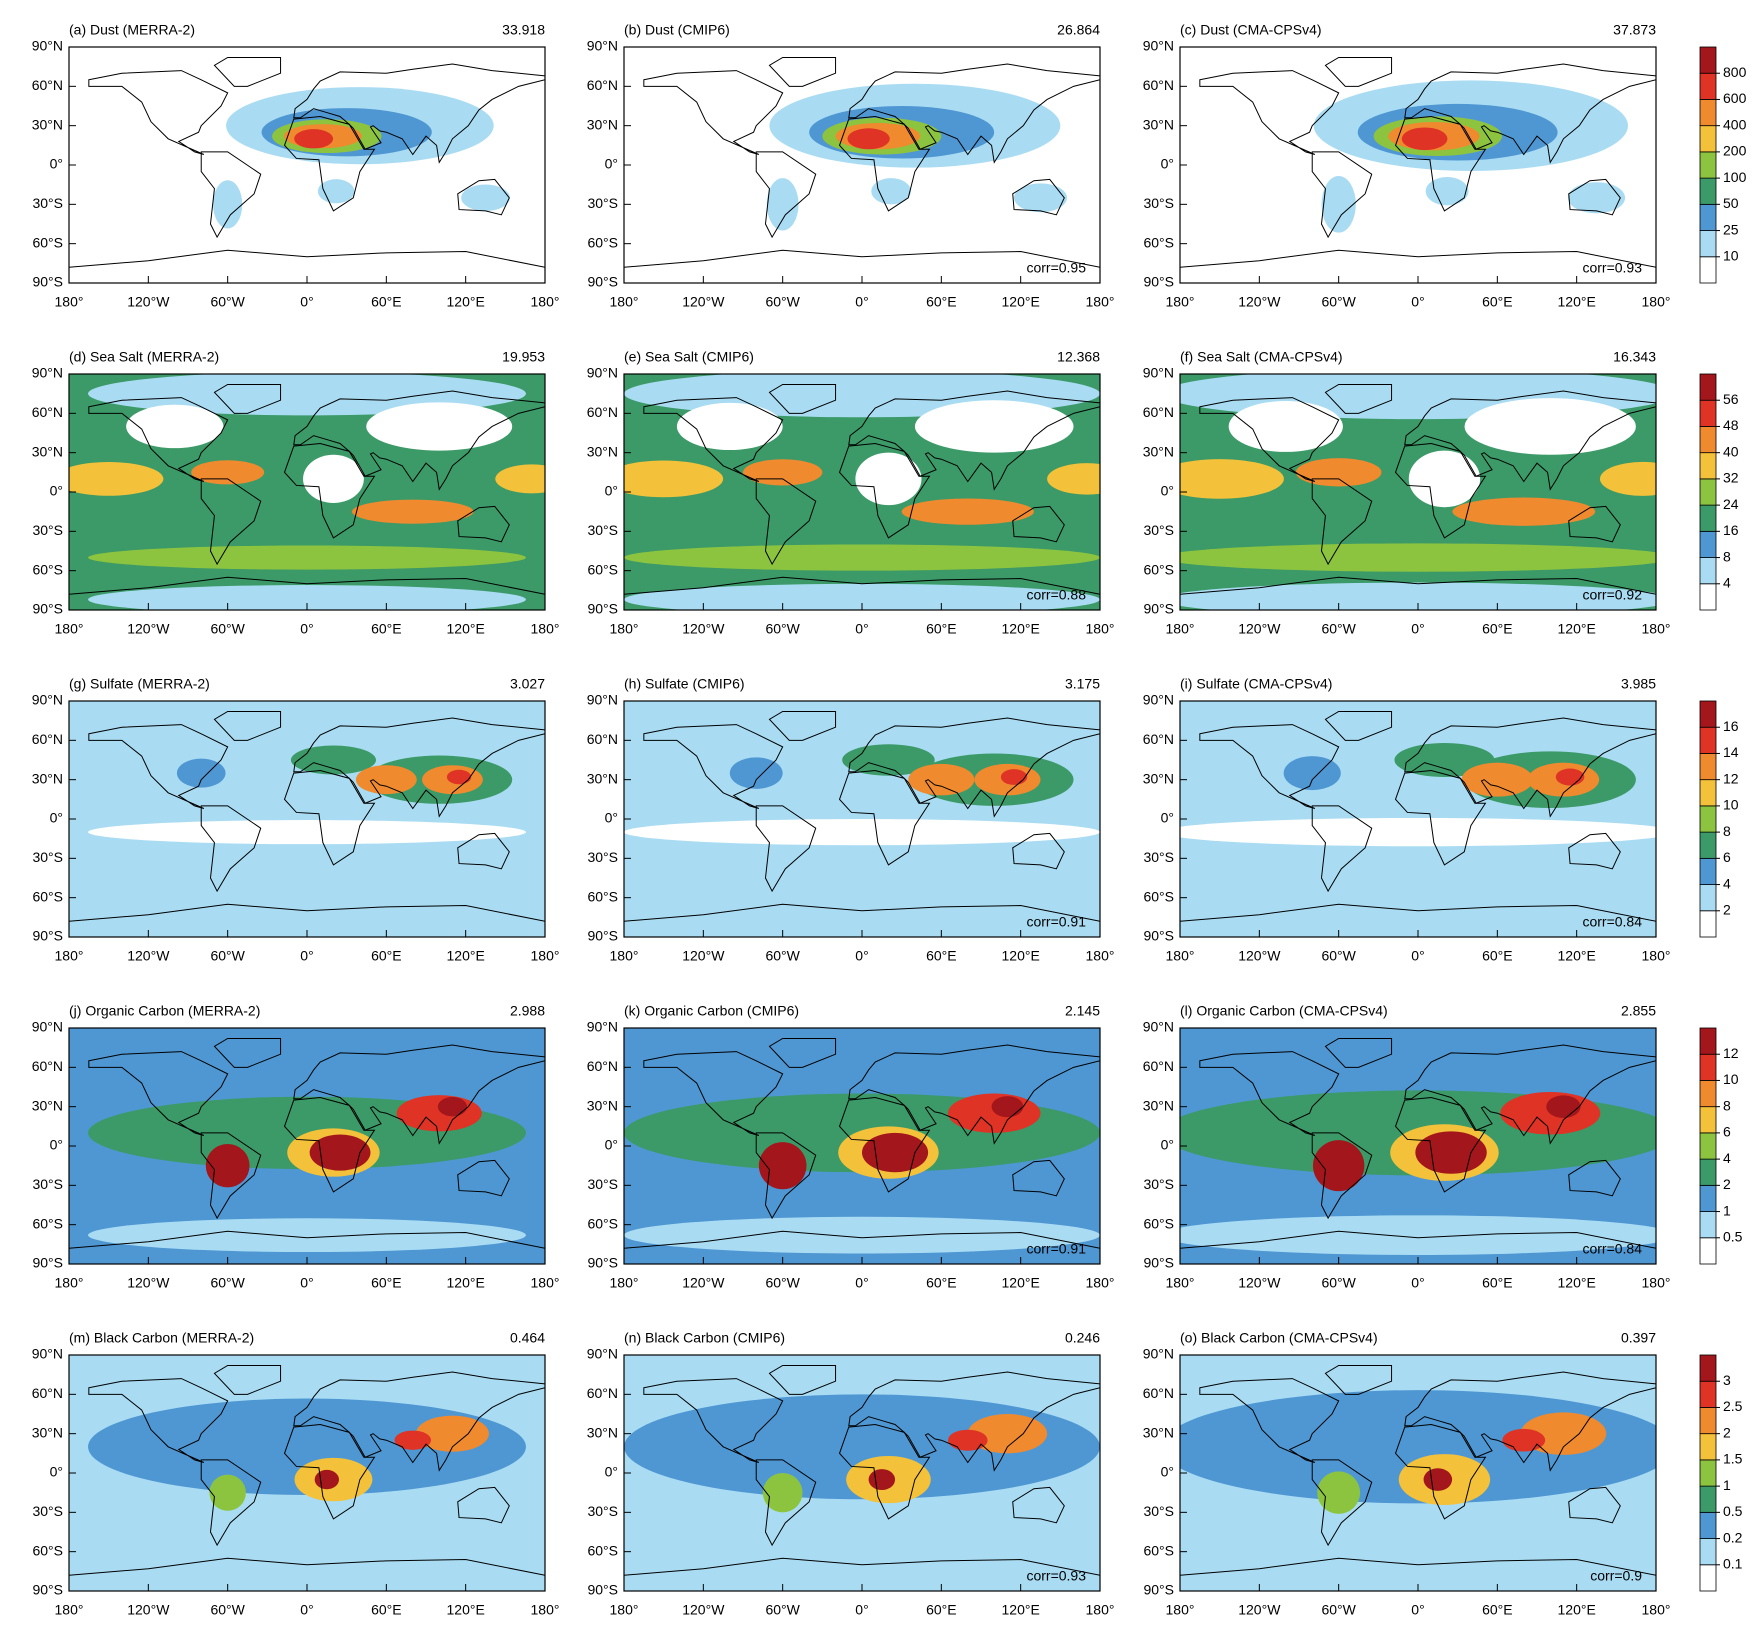  I want to click on colorbar-label: 0.1, so click(1733, 1563).